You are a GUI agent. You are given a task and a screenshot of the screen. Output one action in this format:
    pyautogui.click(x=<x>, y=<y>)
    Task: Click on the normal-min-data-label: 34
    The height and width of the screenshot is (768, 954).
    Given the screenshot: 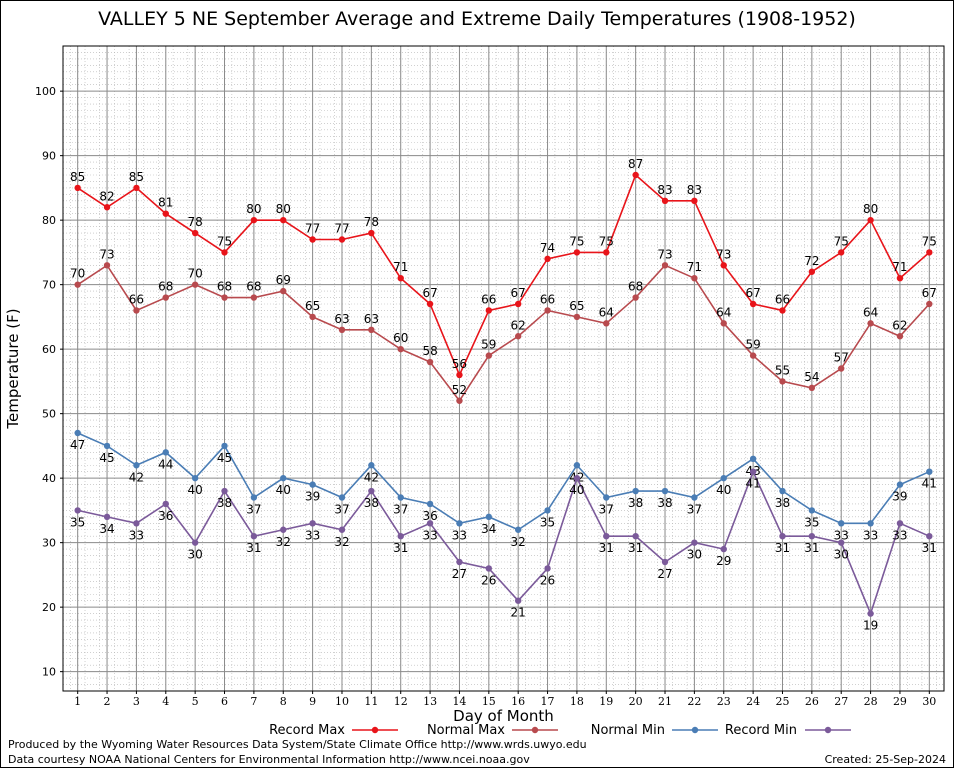 What is the action you would take?
    pyautogui.click(x=488, y=529)
    